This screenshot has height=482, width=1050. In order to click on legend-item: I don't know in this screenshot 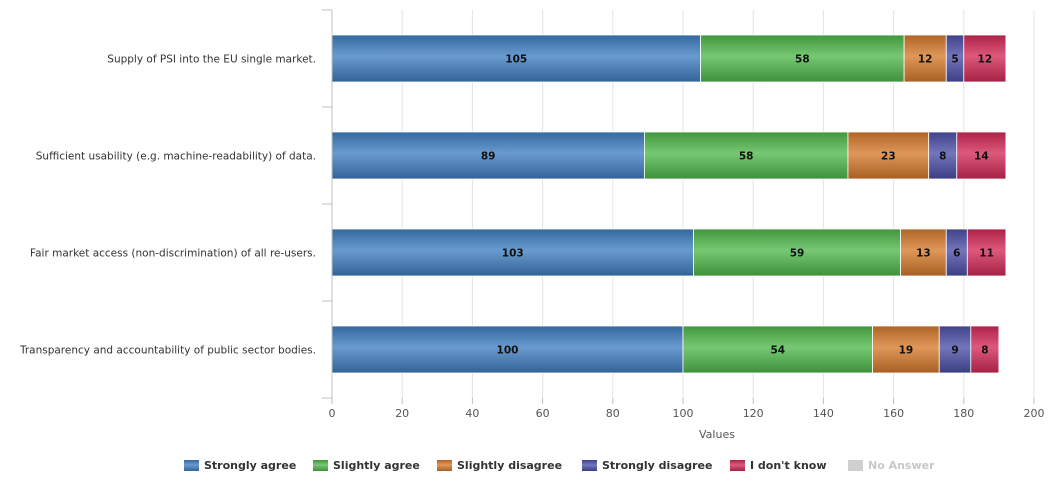, I will do `click(788, 465)`.